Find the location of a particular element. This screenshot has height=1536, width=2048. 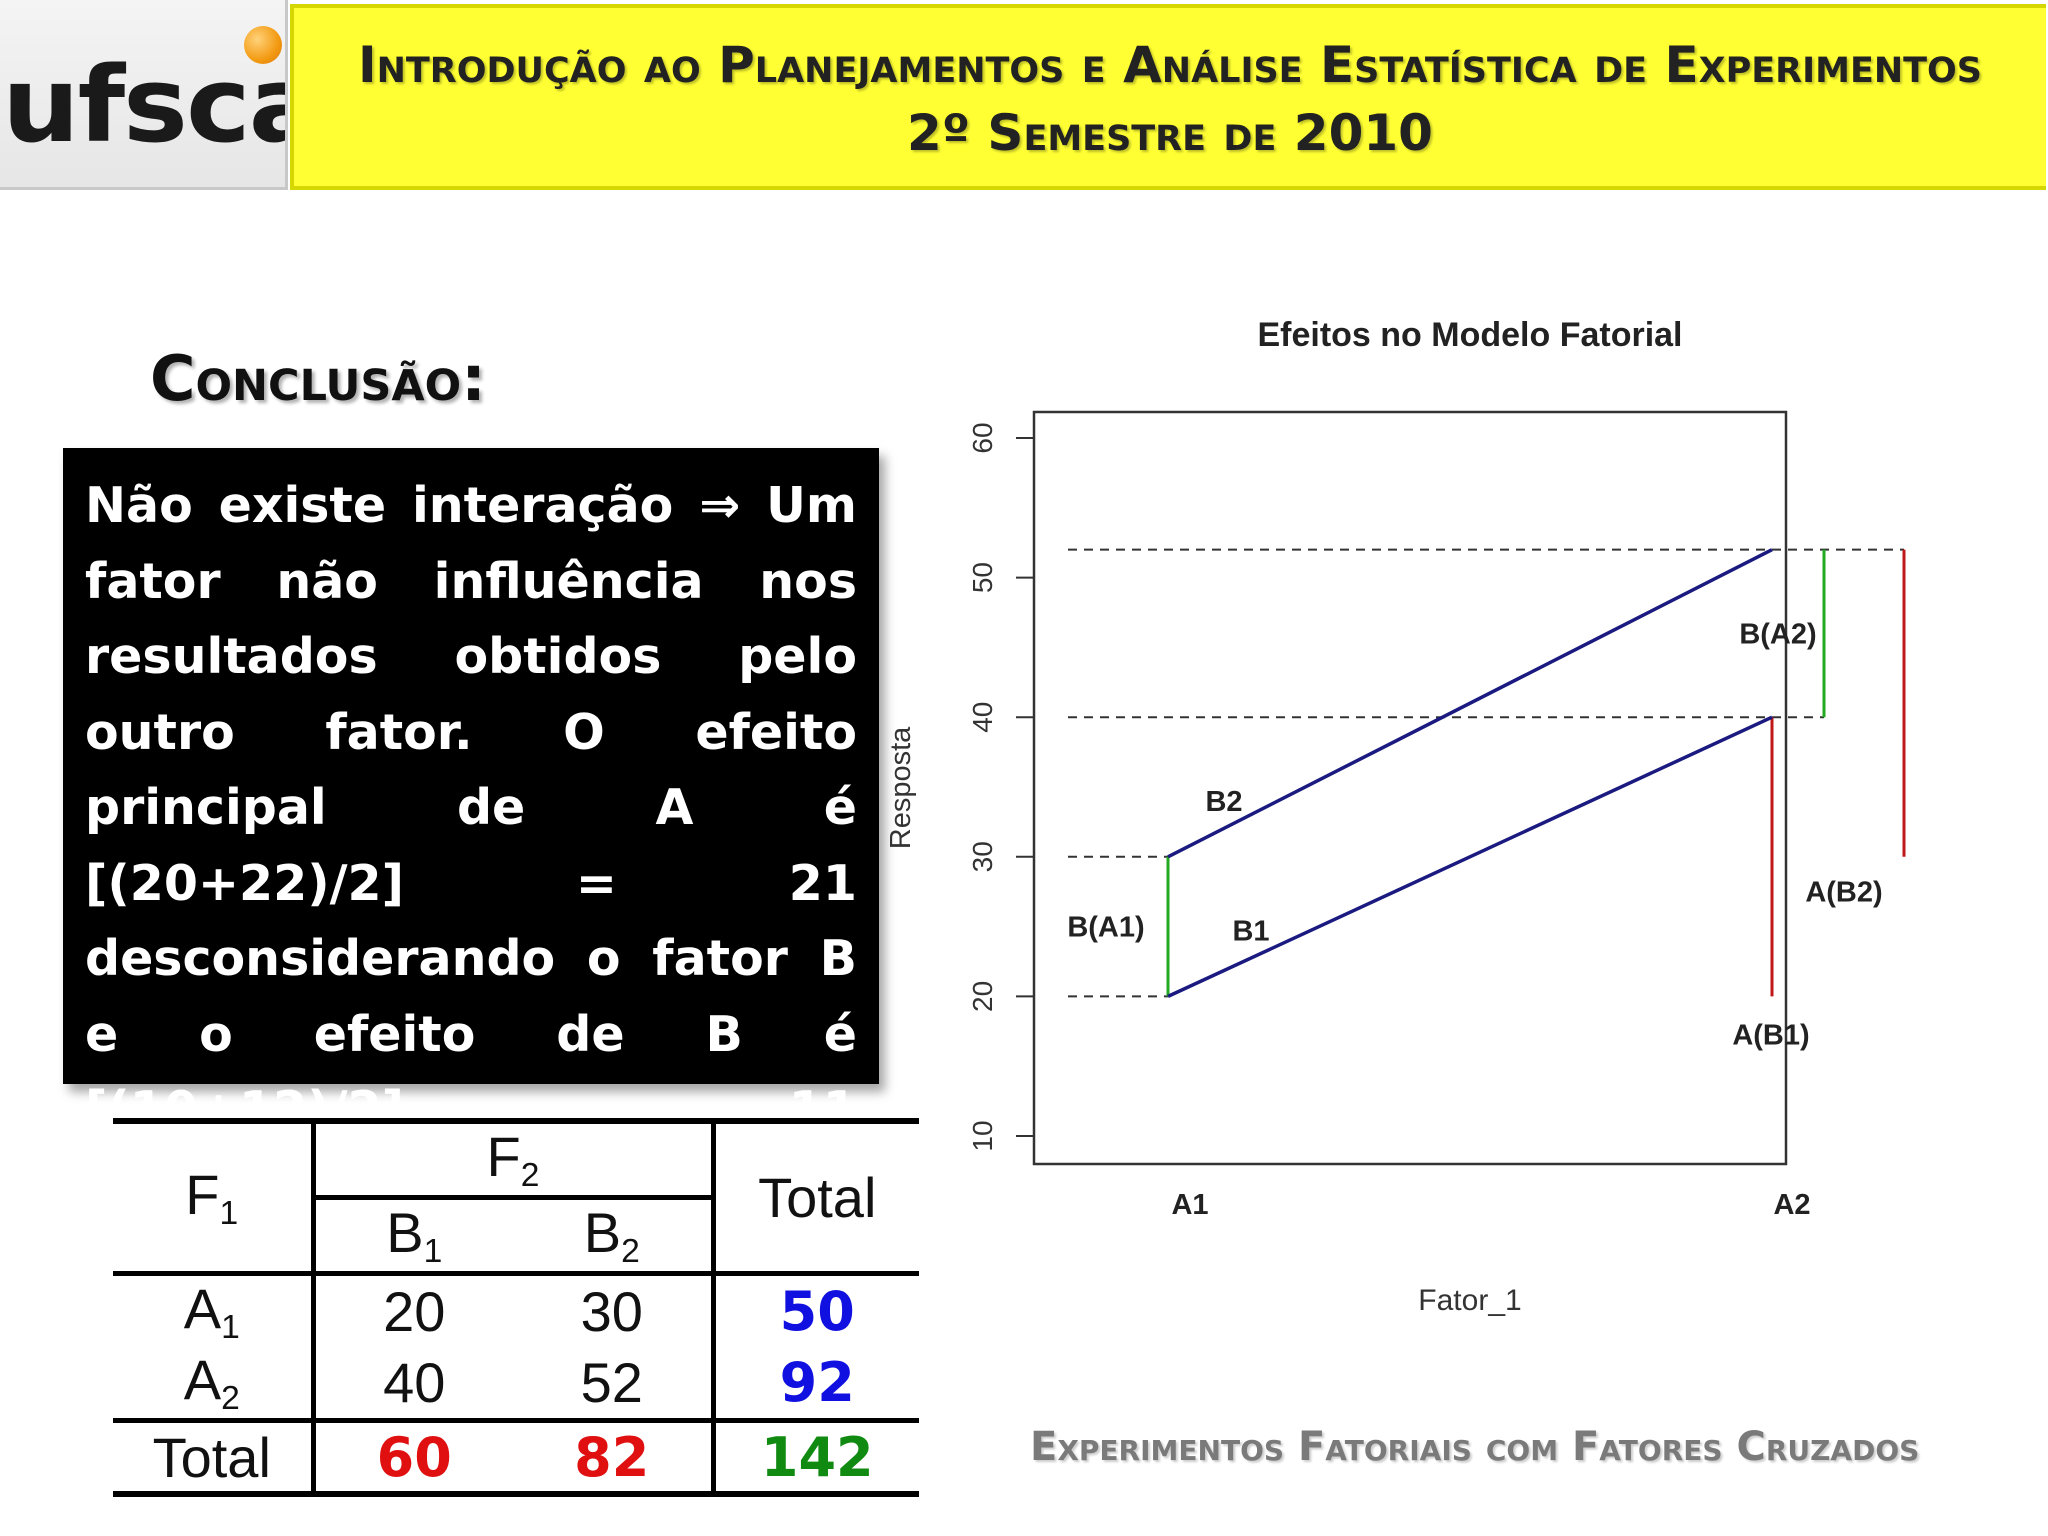

cell-a2-b2: 52 is located at coordinates (613, 1385).